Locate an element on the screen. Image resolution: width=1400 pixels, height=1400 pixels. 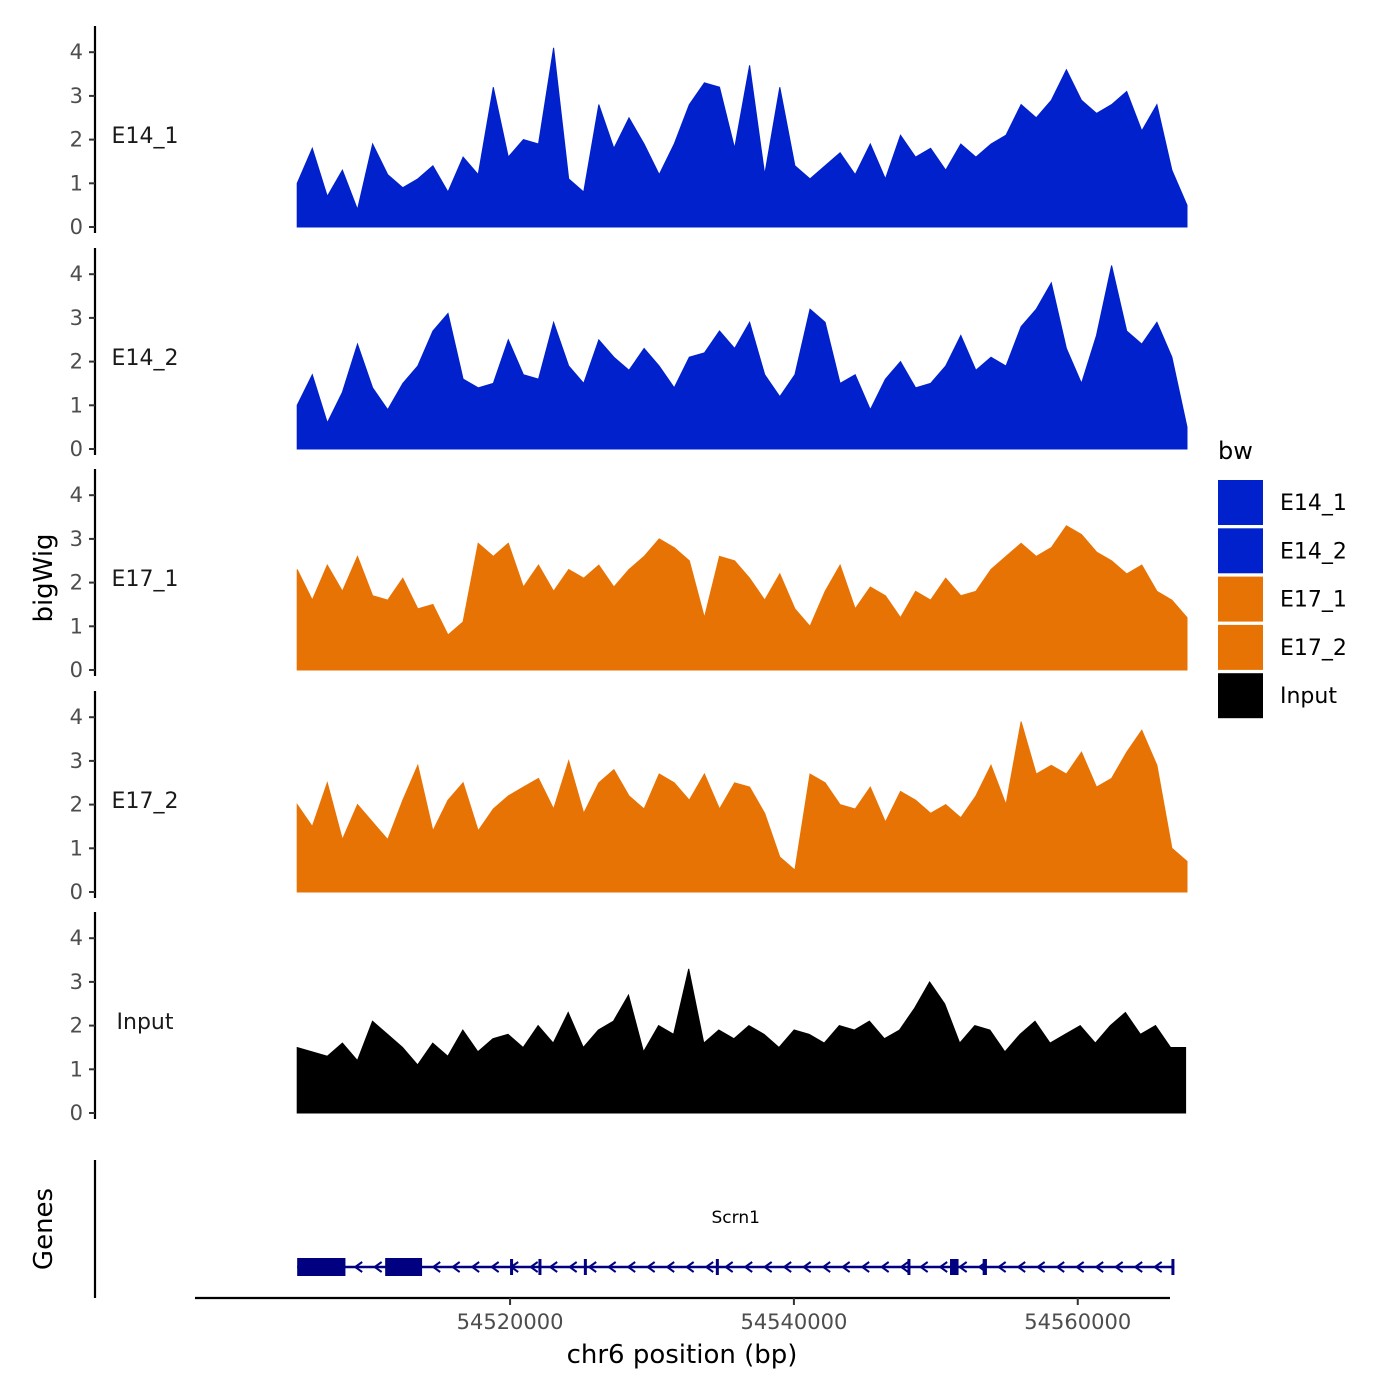
legend-label: E14_2 is located at coordinates (1313, 551).